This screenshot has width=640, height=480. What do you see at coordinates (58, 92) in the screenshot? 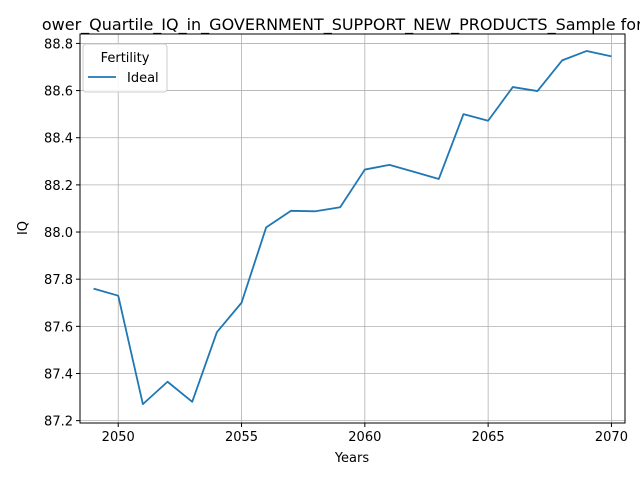
I see `y-tick-label: 88.6` at bounding box center [58, 92].